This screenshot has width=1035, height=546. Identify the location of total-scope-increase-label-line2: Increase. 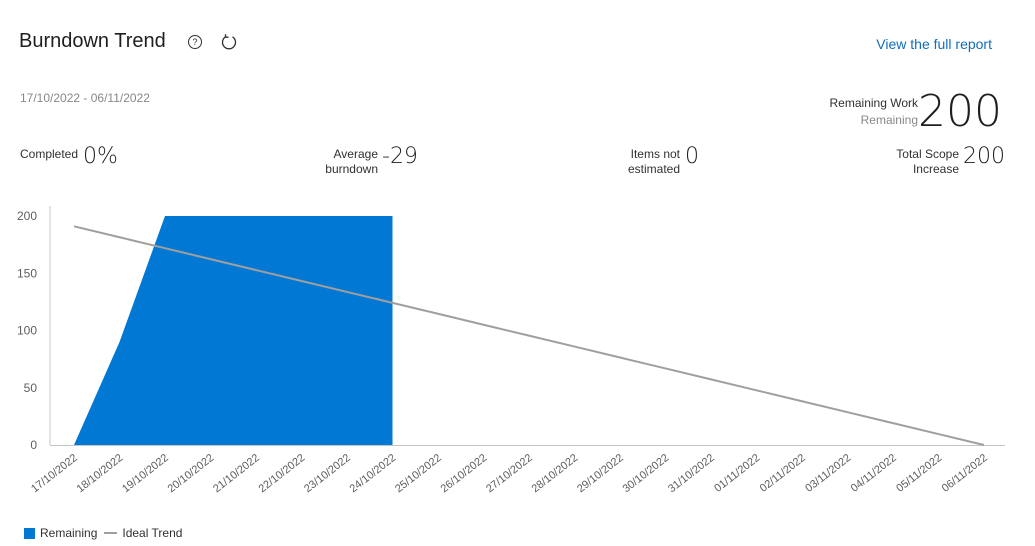
(935, 169).